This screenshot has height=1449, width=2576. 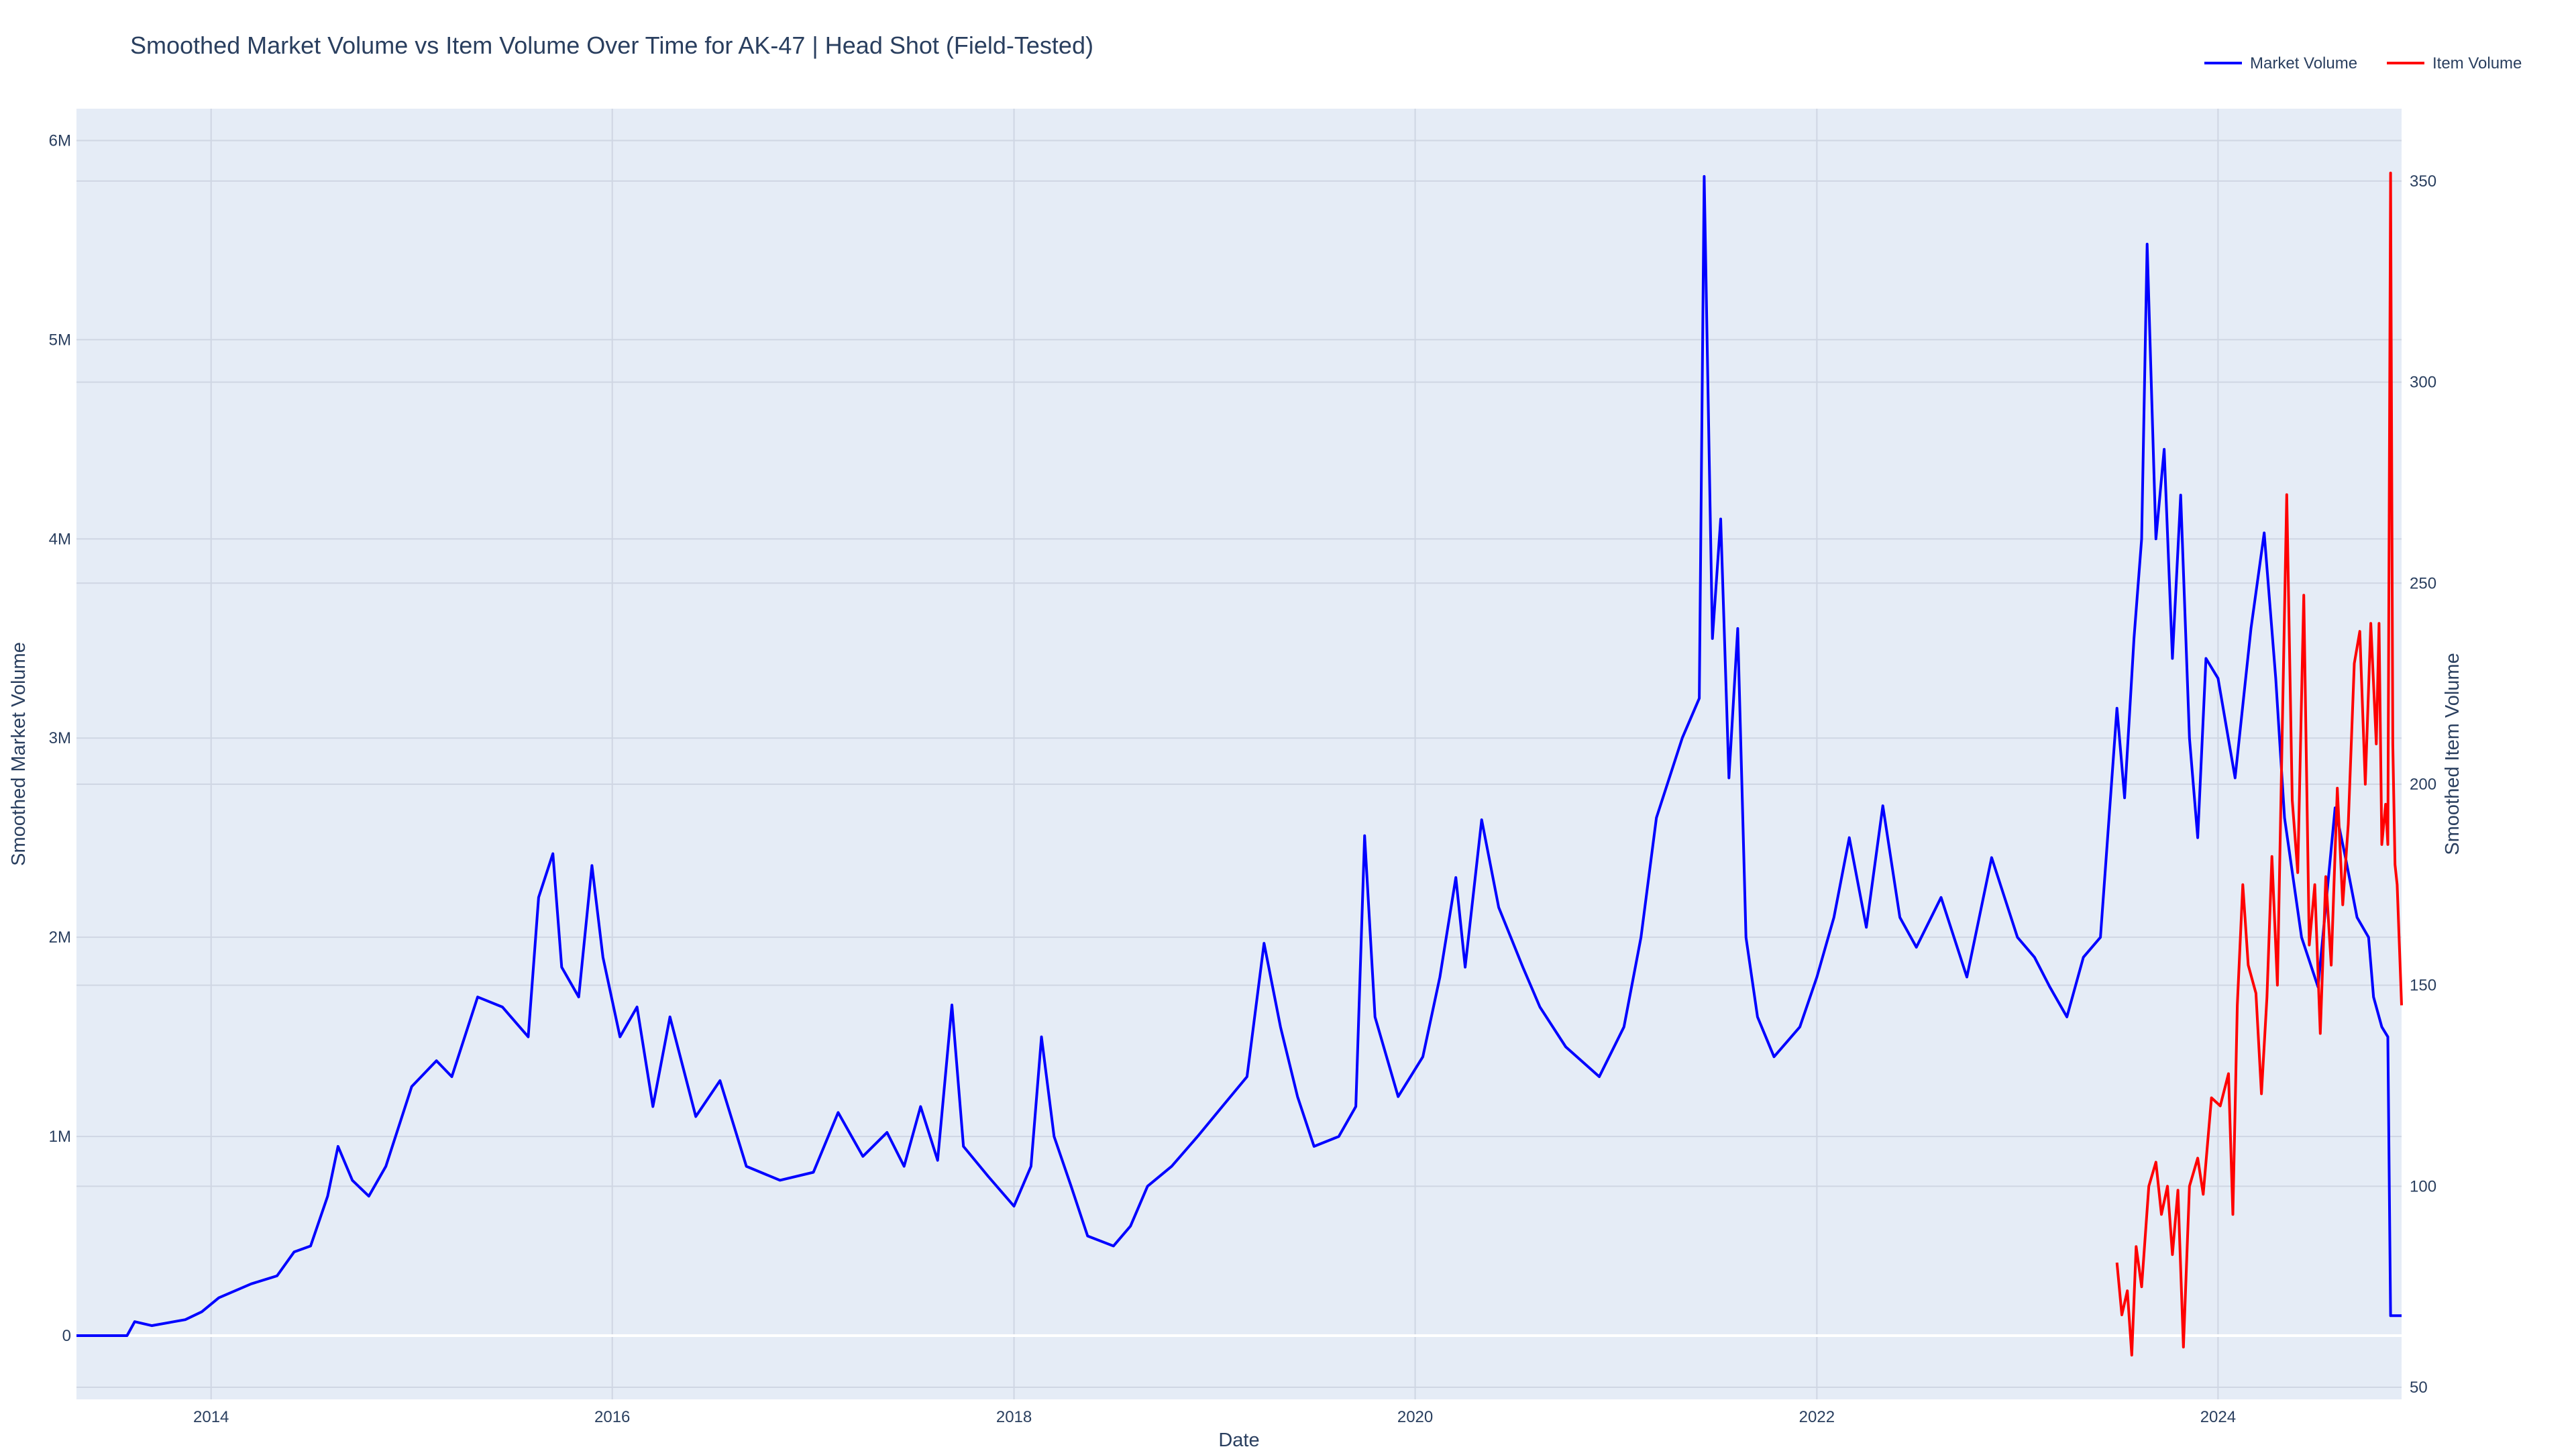 What do you see at coordinates (1014, 1417) in the screenshot?
I see `x-tick-label: 2018` at bounding box center [1014, 1417].